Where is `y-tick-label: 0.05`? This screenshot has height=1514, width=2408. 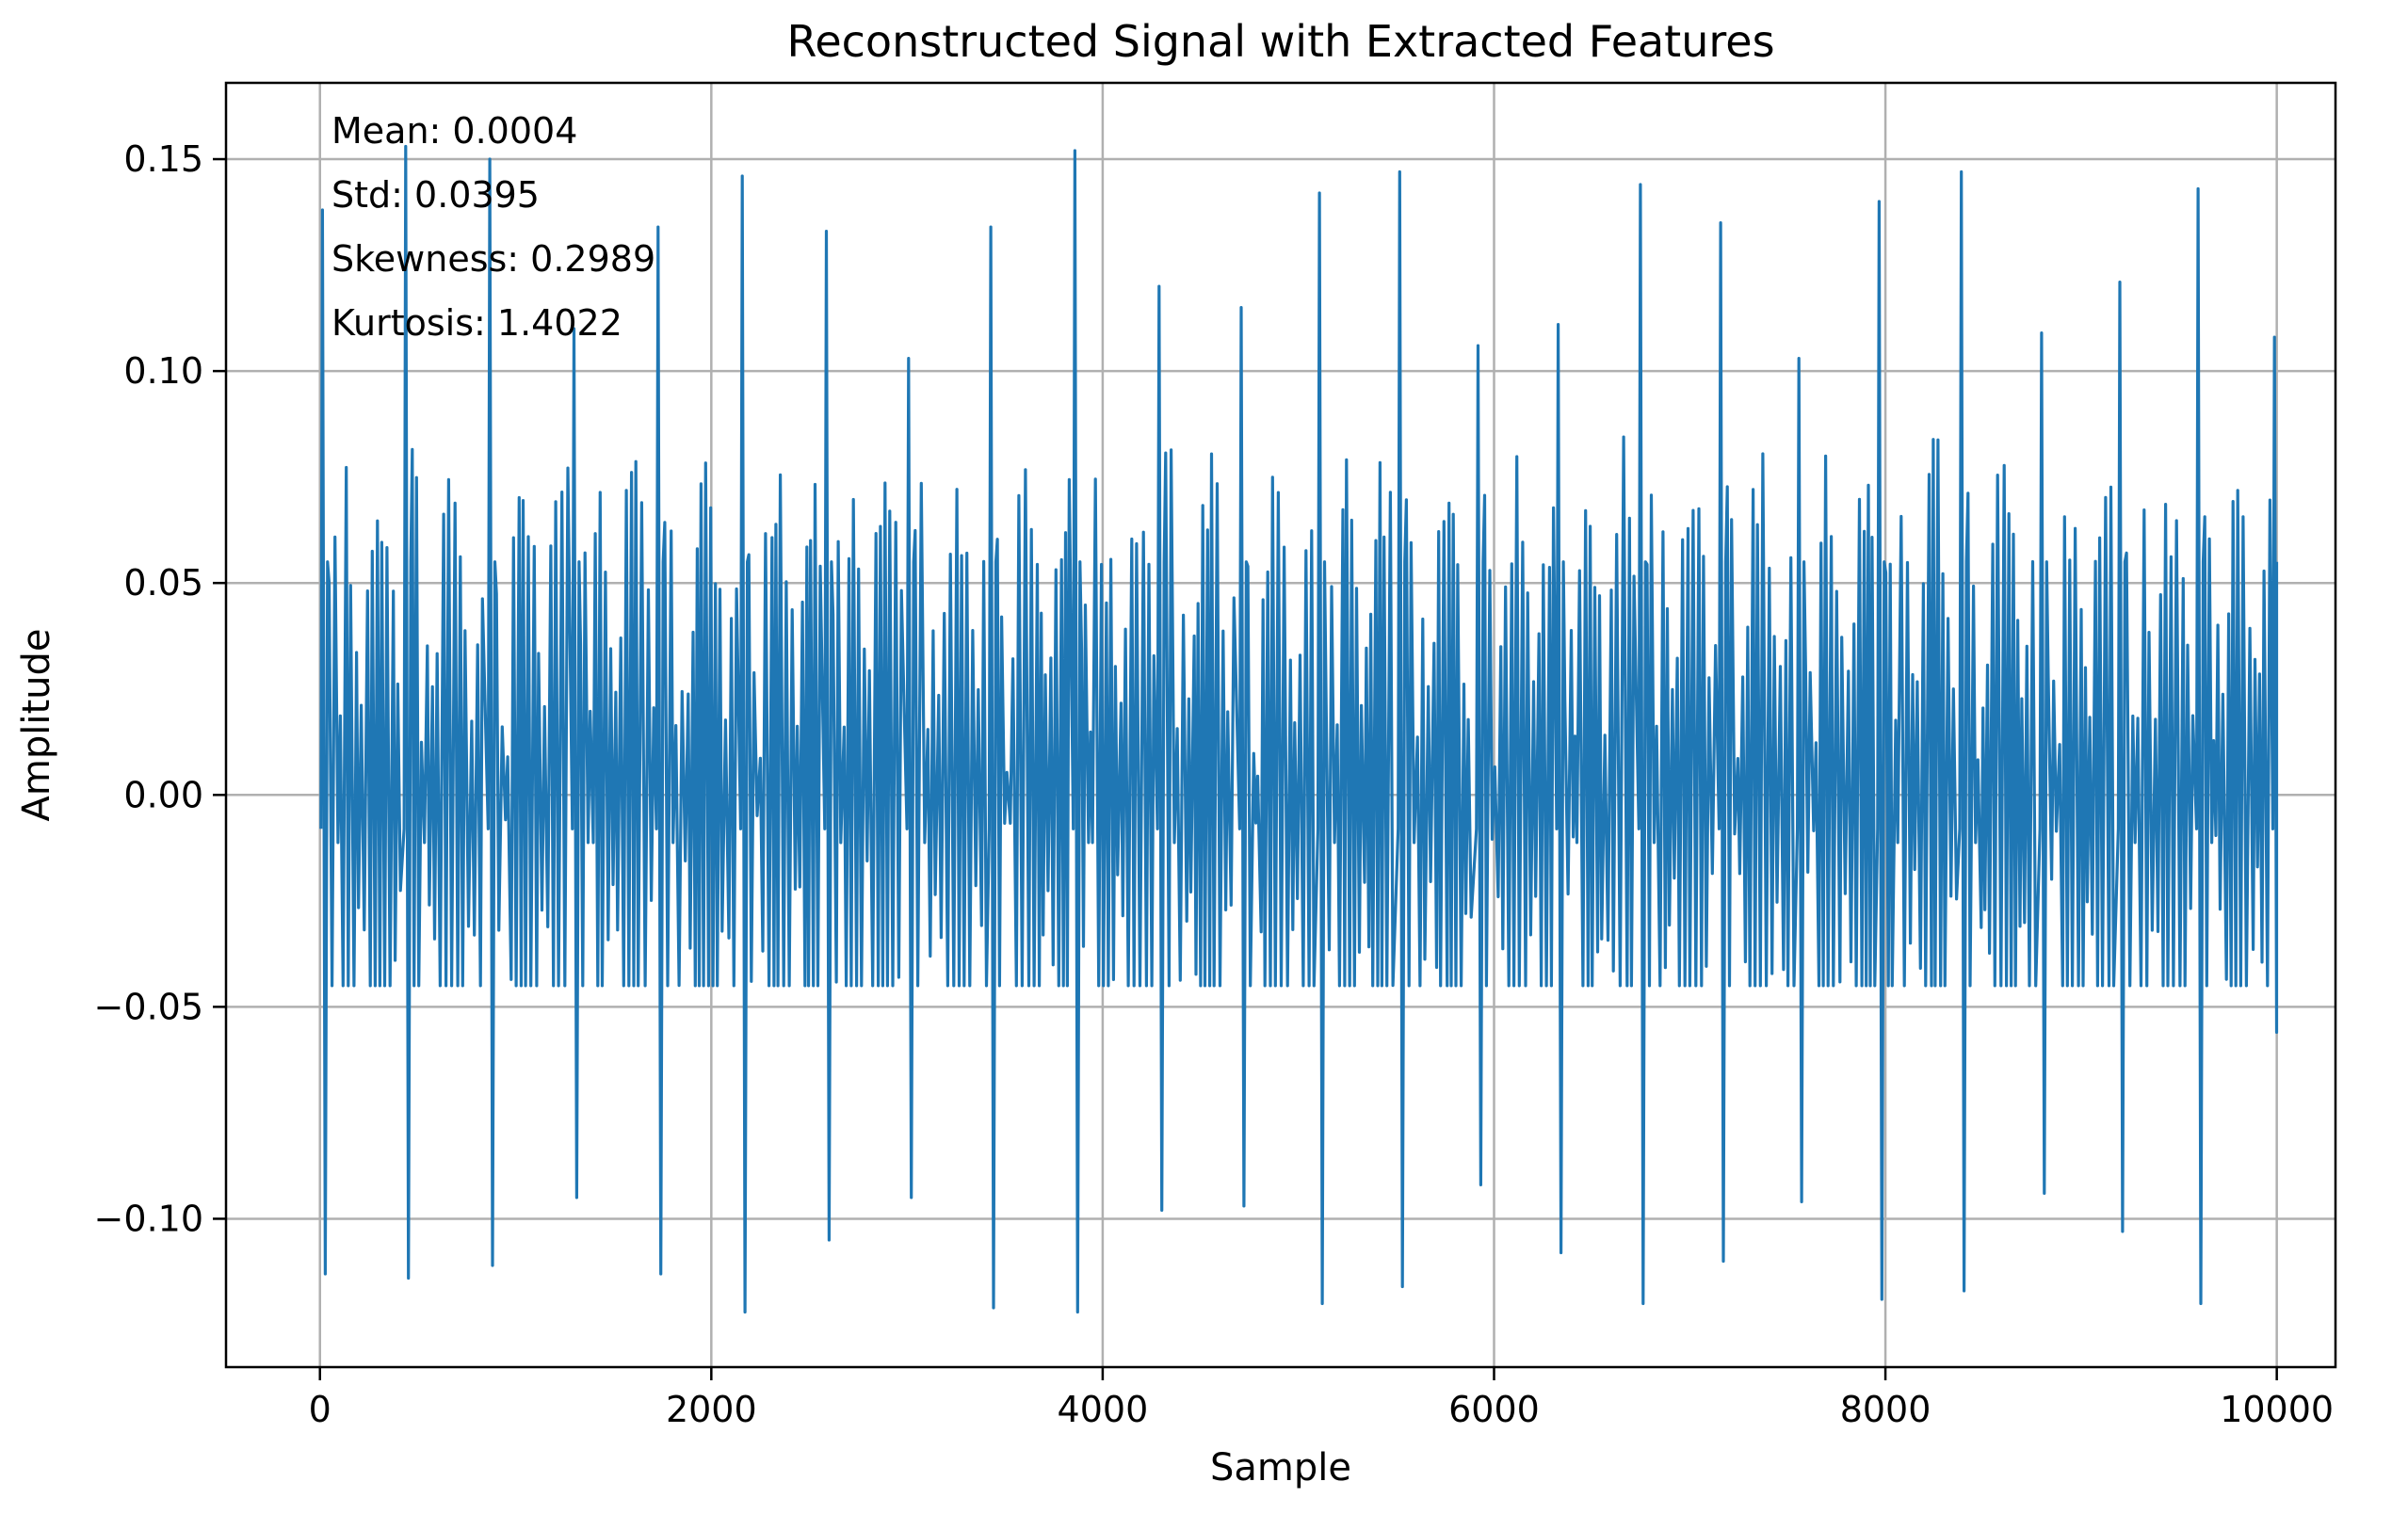
y-tick-label: 0.05 is located at coordinates (163, 583).